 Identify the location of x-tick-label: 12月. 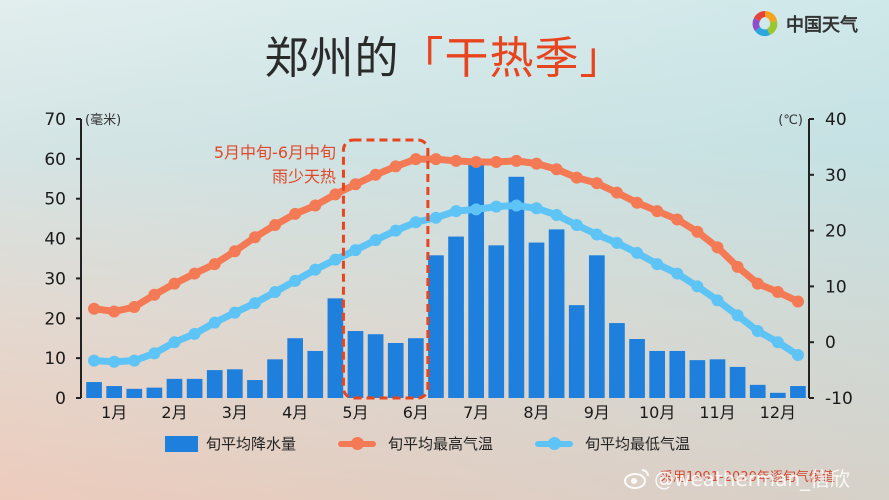
(778, 412).